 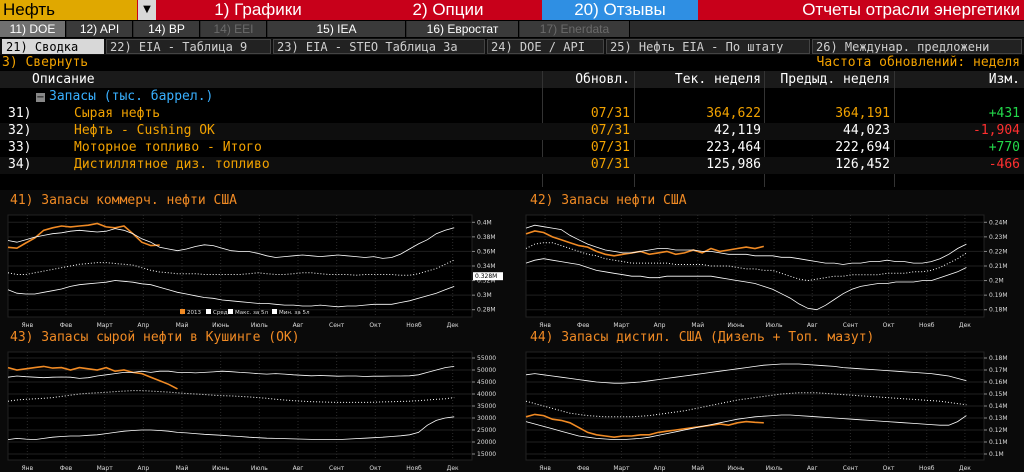 What do you see at coordinates (463, 29) in the screenshot?
I see `tab-eurostat: 16) Евростат` at bounding box center [463, 29].